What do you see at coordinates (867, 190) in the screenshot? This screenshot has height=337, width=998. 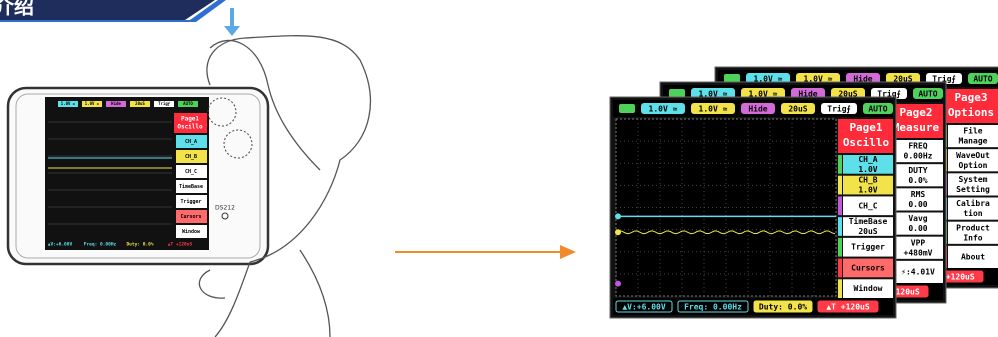 I see `menu-item-label: 1.0V` at bounding box center [867, 190].